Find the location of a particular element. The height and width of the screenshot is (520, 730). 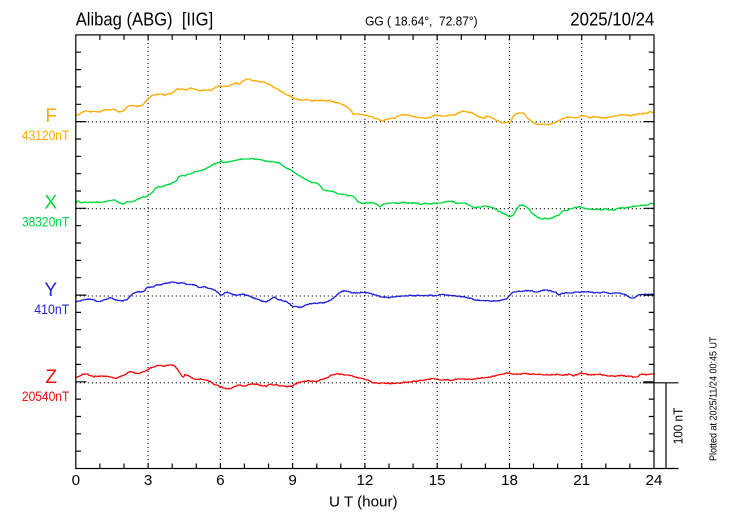

svg-text: U T (hour) is located at coordinates (363, 501).